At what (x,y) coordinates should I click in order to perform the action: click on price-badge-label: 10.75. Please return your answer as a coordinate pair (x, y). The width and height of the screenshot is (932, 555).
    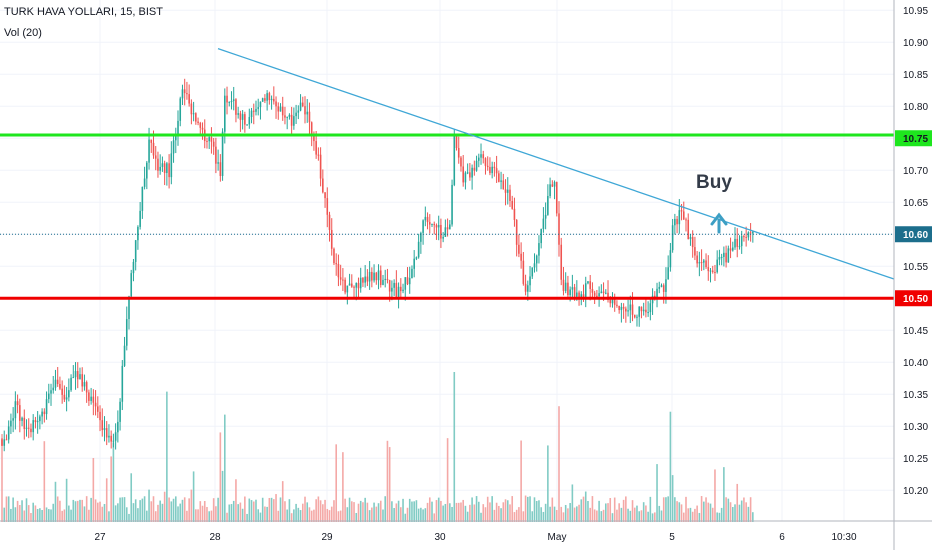
    Looking at the image, I should click on (915, 139).